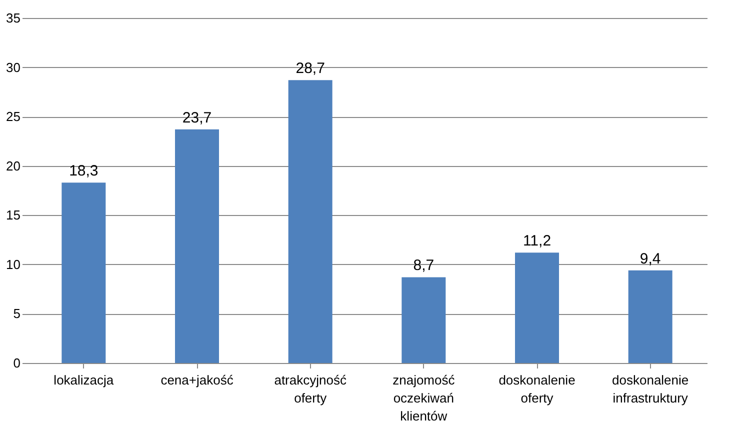  Describe the element at coordinates (197, 117) in the screenshot. I see `data-label: 23,7` at that location.